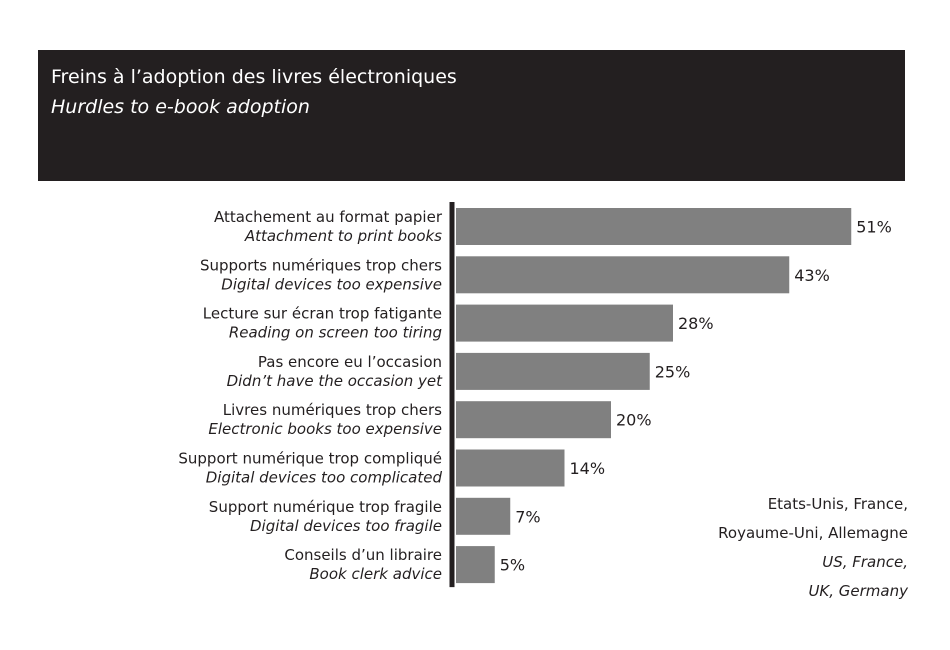 The image size is (950, 650). I want to click on category-label-fr-5: Support numérique trop compliqué, so click(310, 459).